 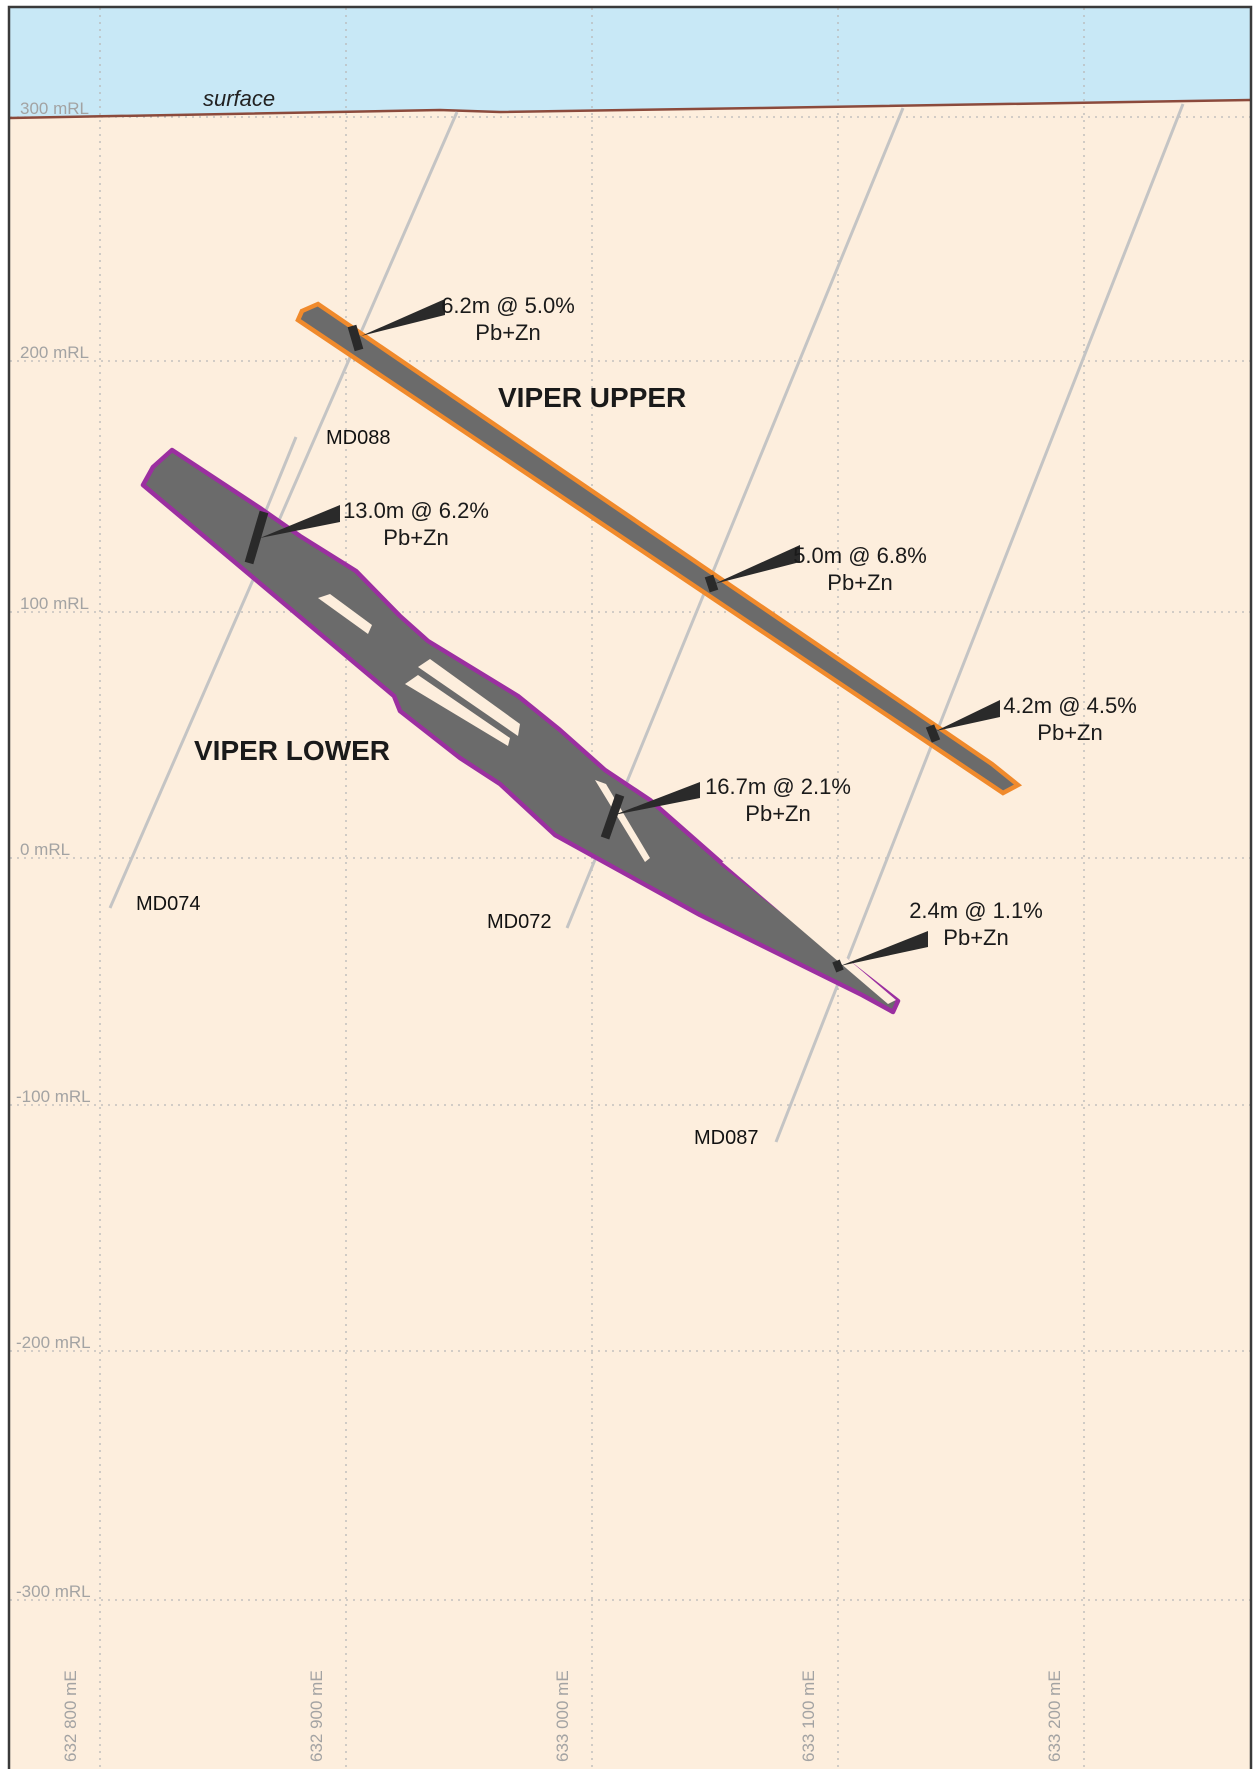 I want to click on drillhole-label-md088: MD088, so click(x=358, y=438).